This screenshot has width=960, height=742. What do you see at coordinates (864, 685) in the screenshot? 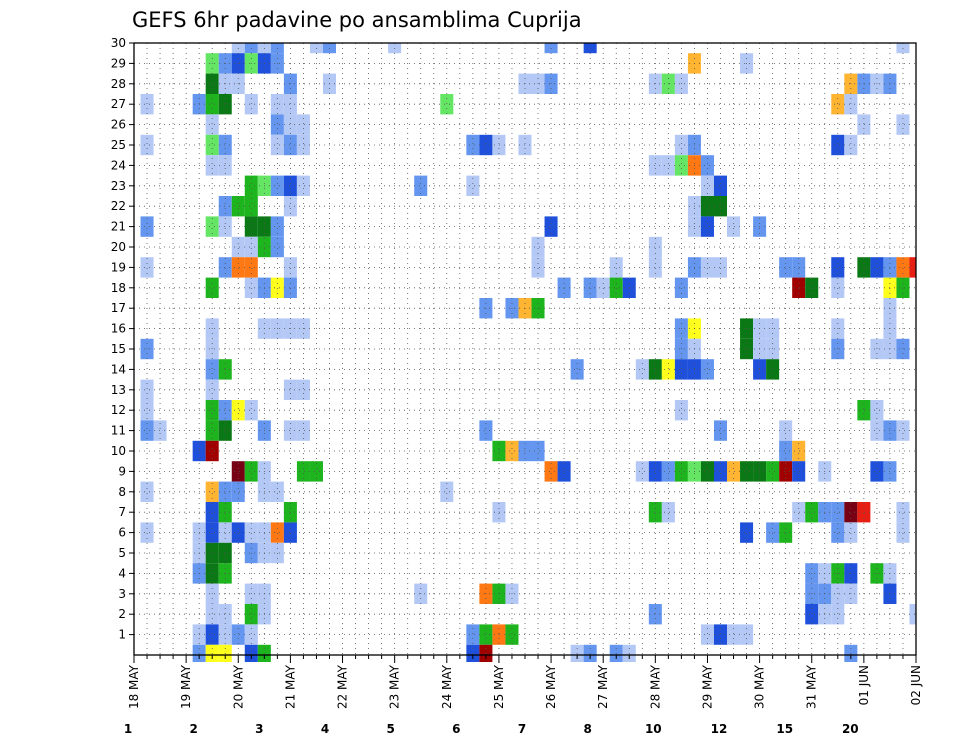
I see `x-tick-label: 01 JUN` at bounding box center [864, 685].